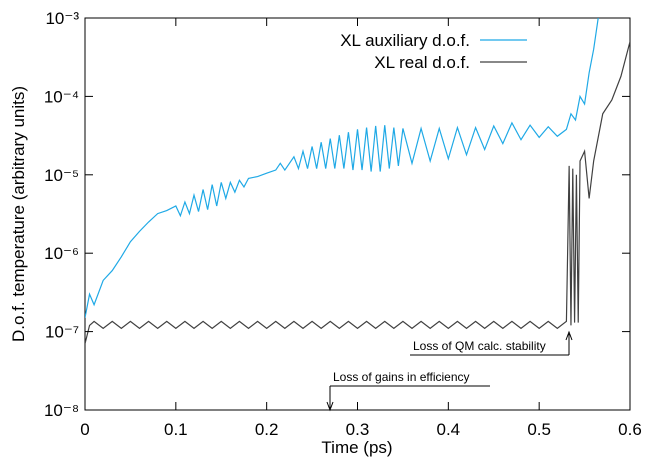  Describe the element at coordinates (62, 18) in the screenshot. I see `y-tick-label: 10⁻³` at that location.